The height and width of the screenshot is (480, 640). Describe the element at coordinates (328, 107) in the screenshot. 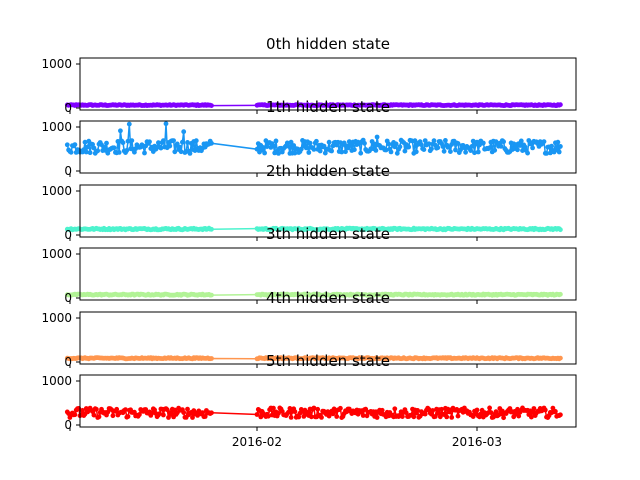

I see `panel-title-1: 1th hidden state` at that location.